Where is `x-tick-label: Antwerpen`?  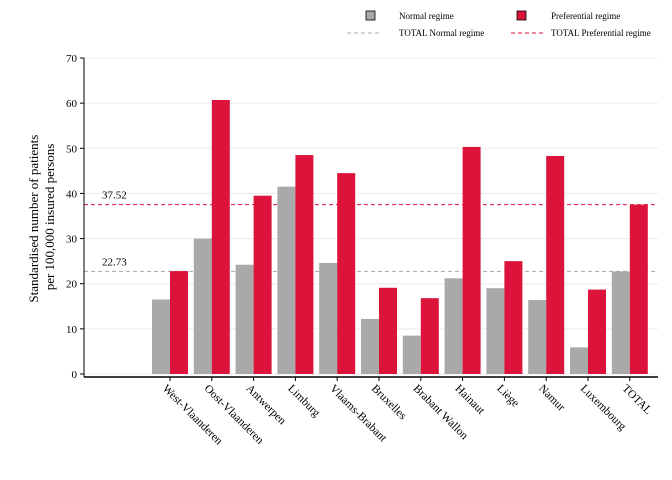
x-tick-label: Antwerpen is located at coordinates (265, 405).